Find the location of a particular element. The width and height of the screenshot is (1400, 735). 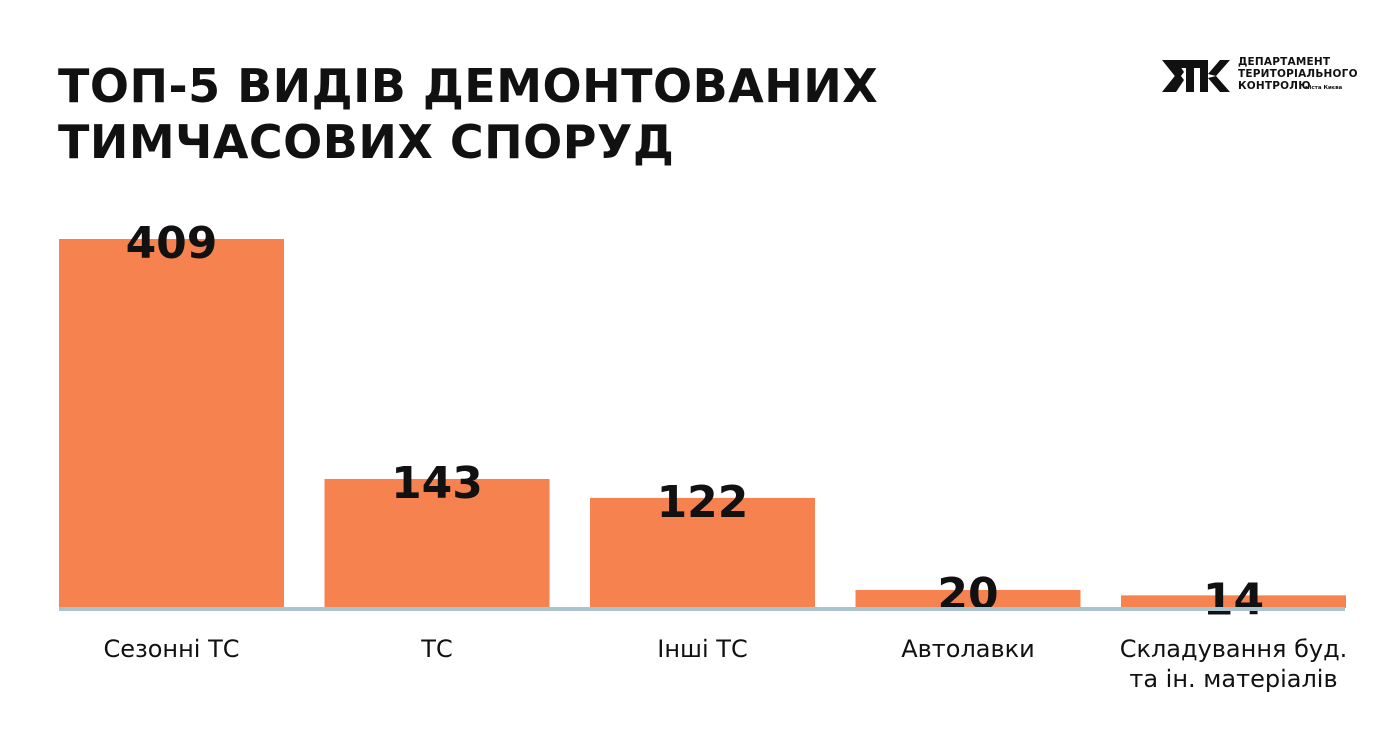

logo-line-1: ДЕПАРТАМЕНТ is located at coordinates (1284, 62).